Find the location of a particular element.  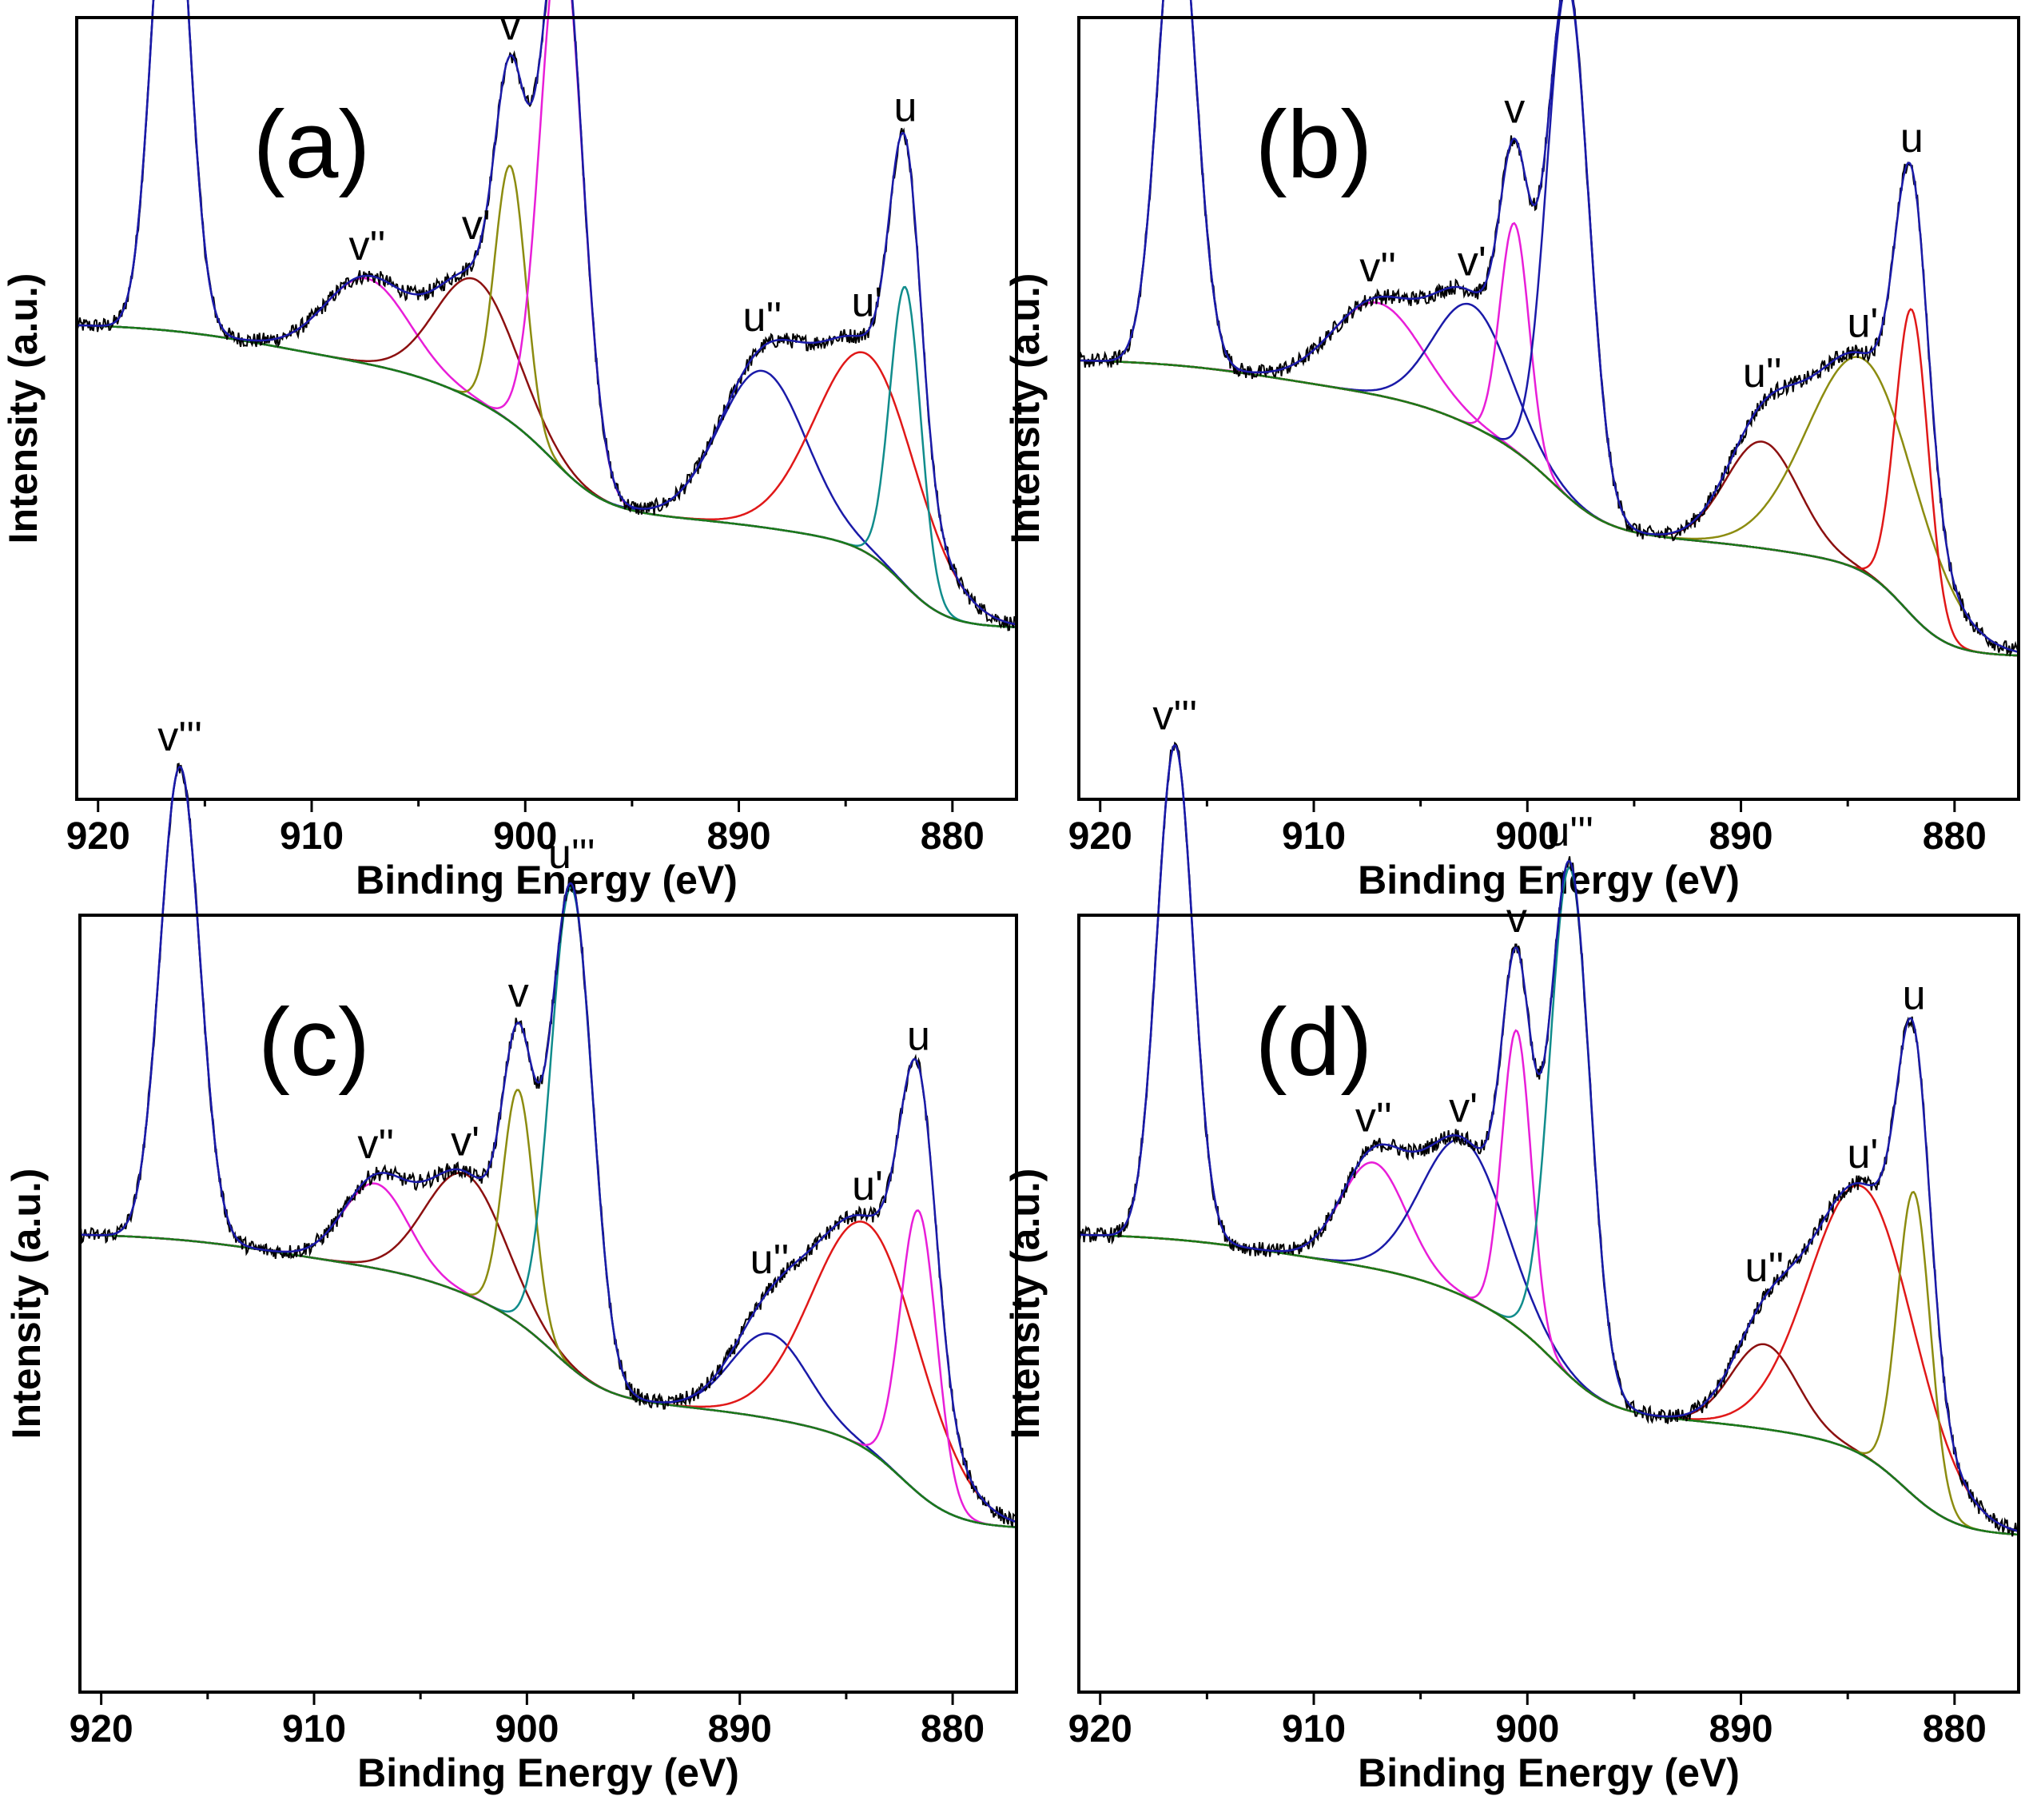

panel-label: (c) is located at coordinates (314, 1042).